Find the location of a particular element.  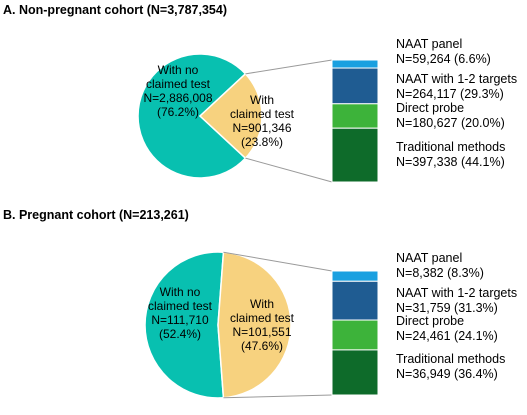

chart-title: B. Pregnant cohort (N=213,261) is located at coordinates (96, 215).